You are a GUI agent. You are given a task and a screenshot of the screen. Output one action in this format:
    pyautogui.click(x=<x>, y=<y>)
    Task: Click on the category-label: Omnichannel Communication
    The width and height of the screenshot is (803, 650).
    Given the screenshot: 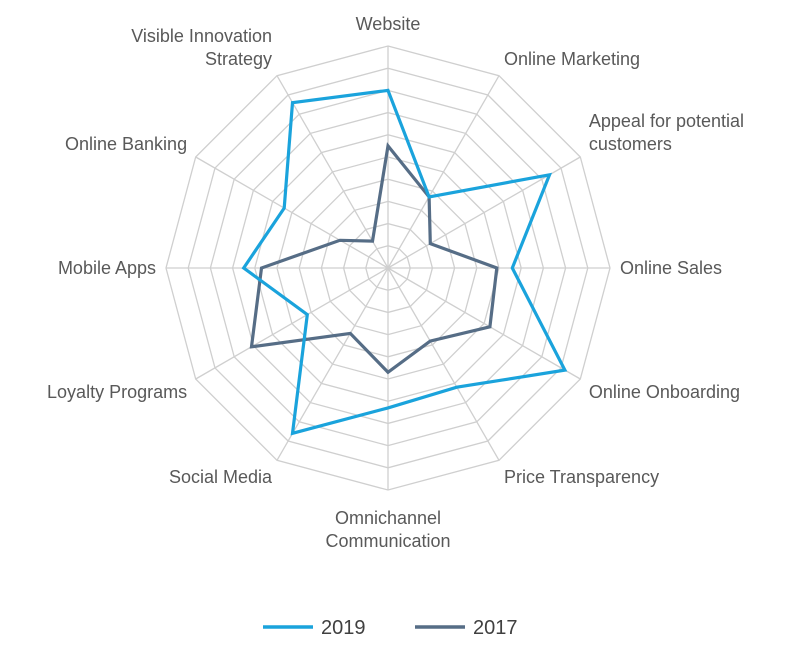 What is the action you would take?
    pyautogui.click(x=387, y=529)
    